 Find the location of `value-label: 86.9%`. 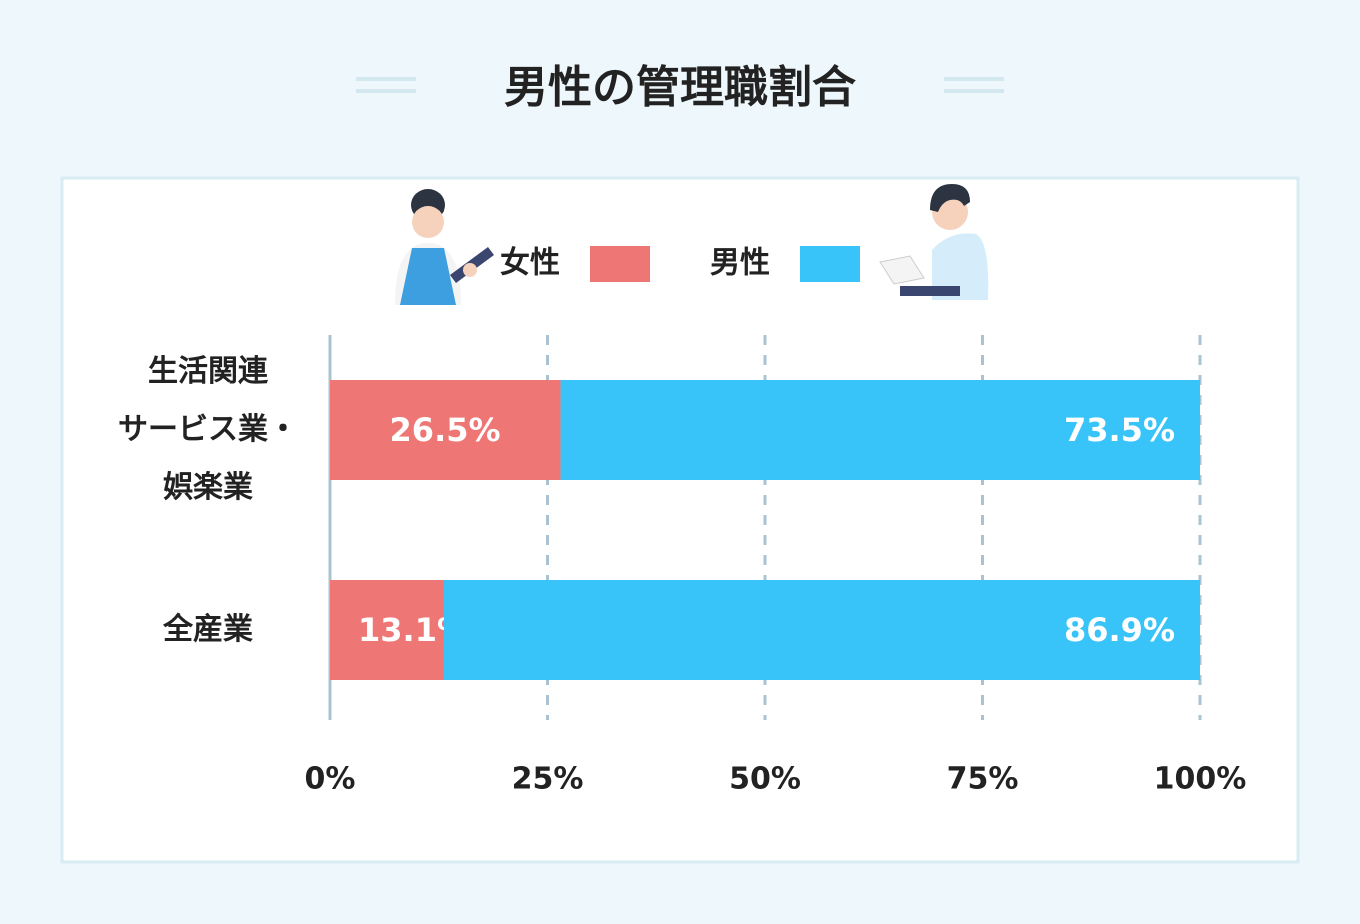

value-label: 86.9% is located at coordinates (1119, 630).